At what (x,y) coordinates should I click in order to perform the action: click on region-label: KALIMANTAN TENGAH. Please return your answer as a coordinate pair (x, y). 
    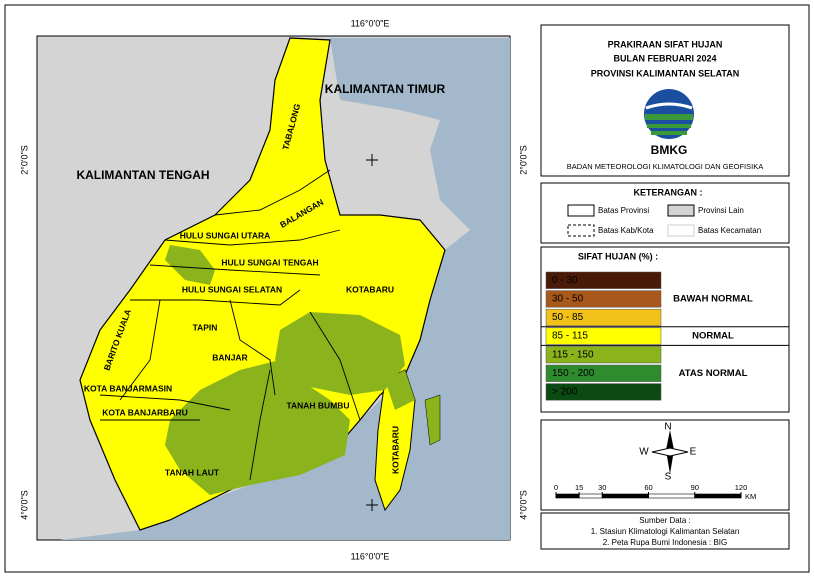
    Looking at the image, I should click on (142, 175).